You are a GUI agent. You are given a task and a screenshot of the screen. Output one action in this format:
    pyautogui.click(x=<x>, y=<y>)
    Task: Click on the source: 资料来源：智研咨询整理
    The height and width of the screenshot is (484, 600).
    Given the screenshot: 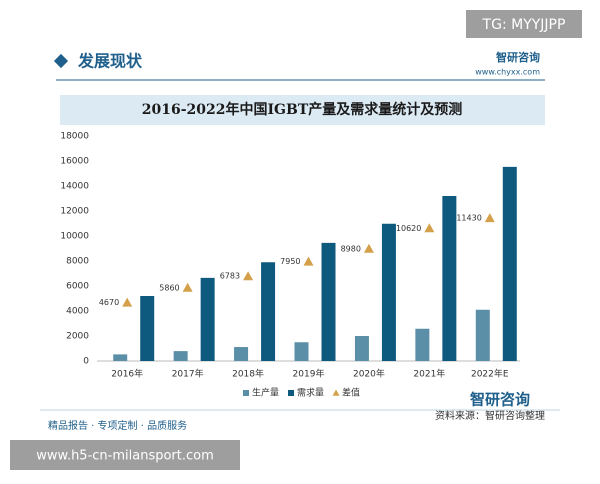 What is the action you would take?
    pyautogui.click(x=490, y=415)
    